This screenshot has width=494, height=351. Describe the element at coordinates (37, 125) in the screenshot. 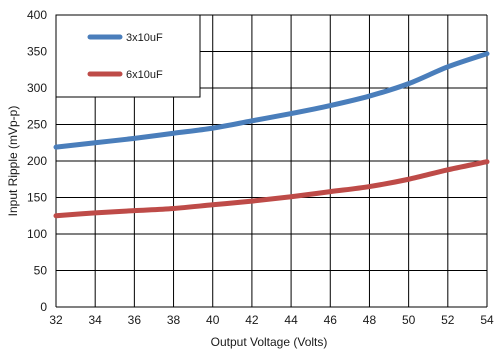

I see `y-tick-label: 250` at that location.